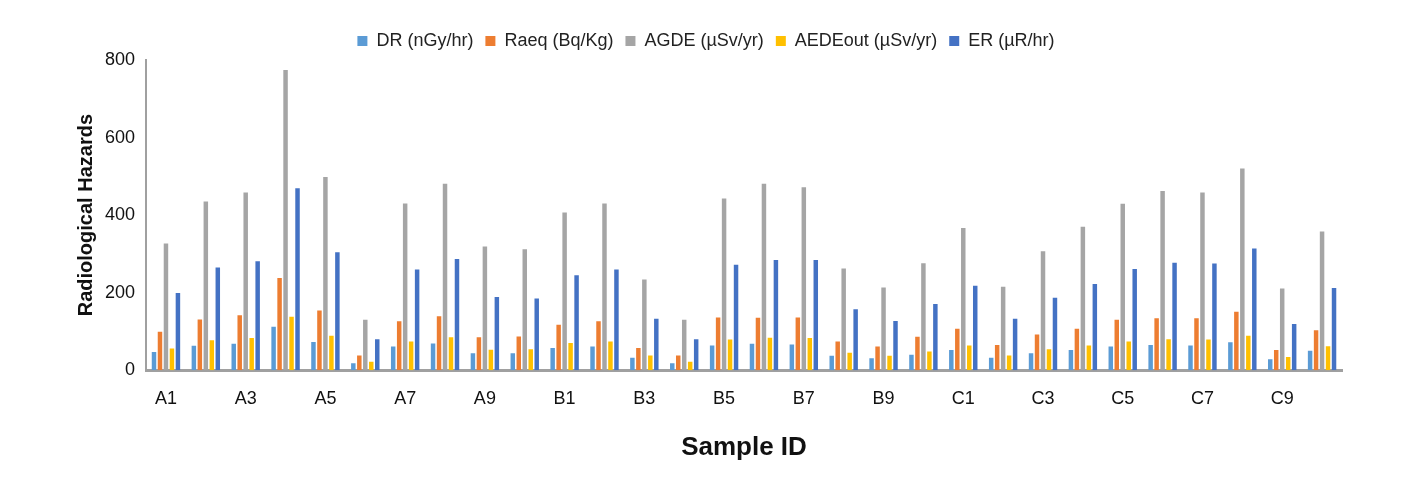  I want to click on y-tick-label: 0, so click(130, 369).